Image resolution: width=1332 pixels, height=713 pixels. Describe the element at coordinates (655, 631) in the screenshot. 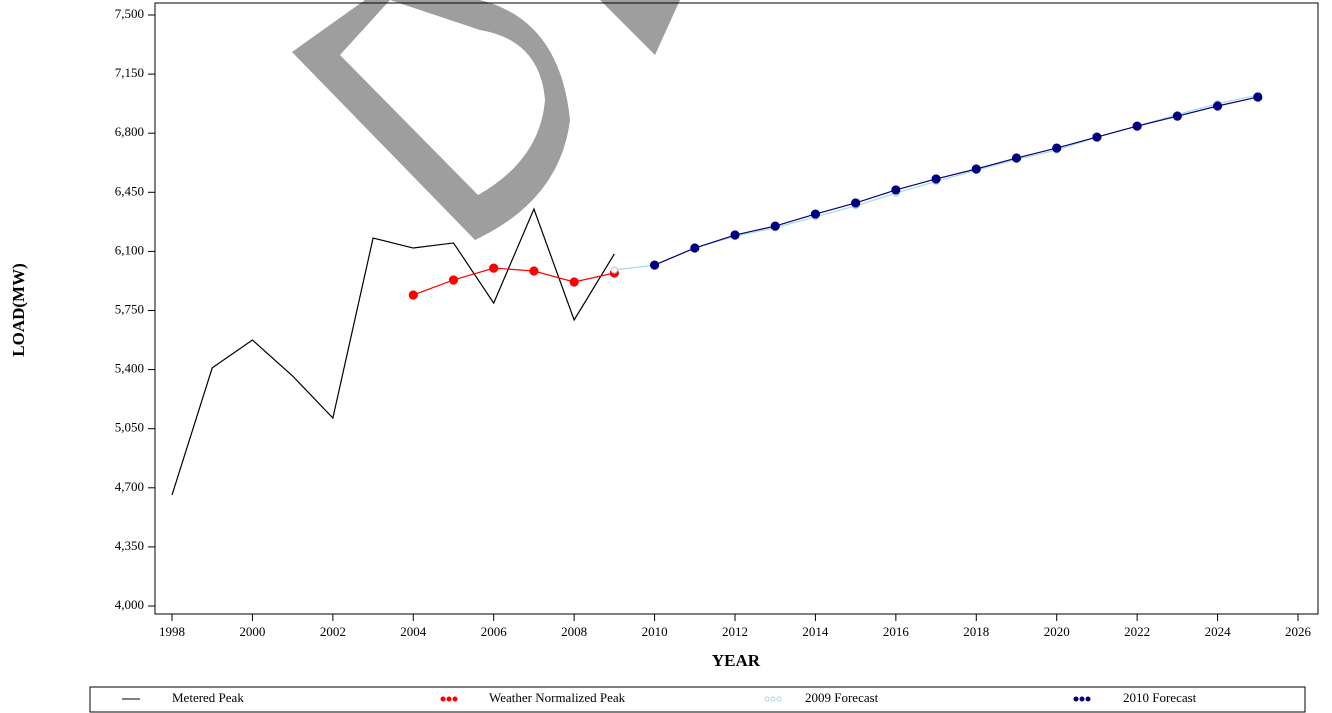

I see `x-tick-label: 2010` at that location.